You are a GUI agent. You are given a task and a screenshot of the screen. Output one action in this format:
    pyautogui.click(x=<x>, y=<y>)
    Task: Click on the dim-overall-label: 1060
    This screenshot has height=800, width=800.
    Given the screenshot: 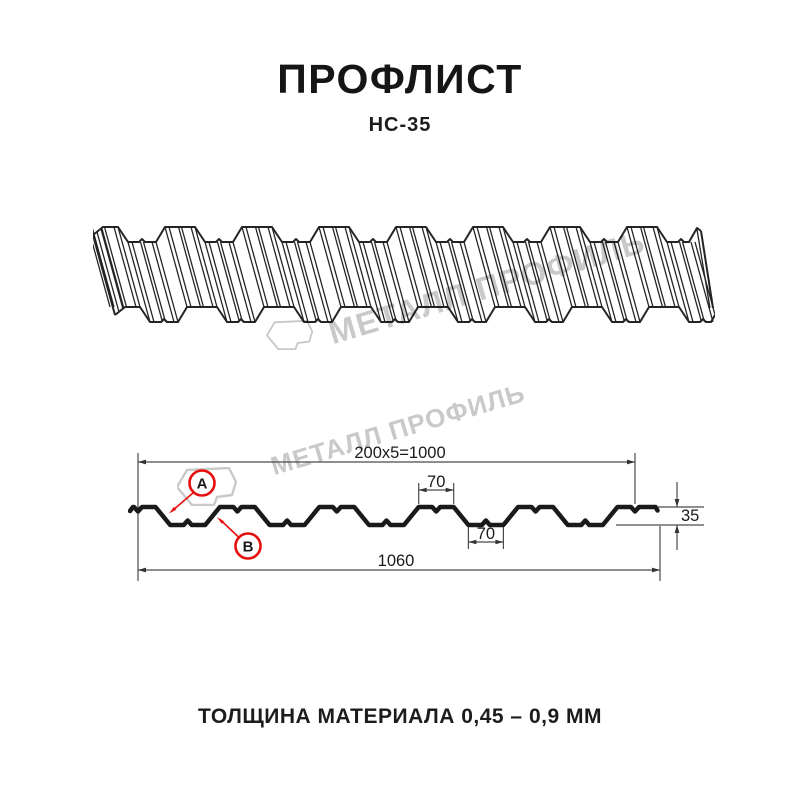 What is the action you would take?
    pyautogui.click(x=396, y=561)
    